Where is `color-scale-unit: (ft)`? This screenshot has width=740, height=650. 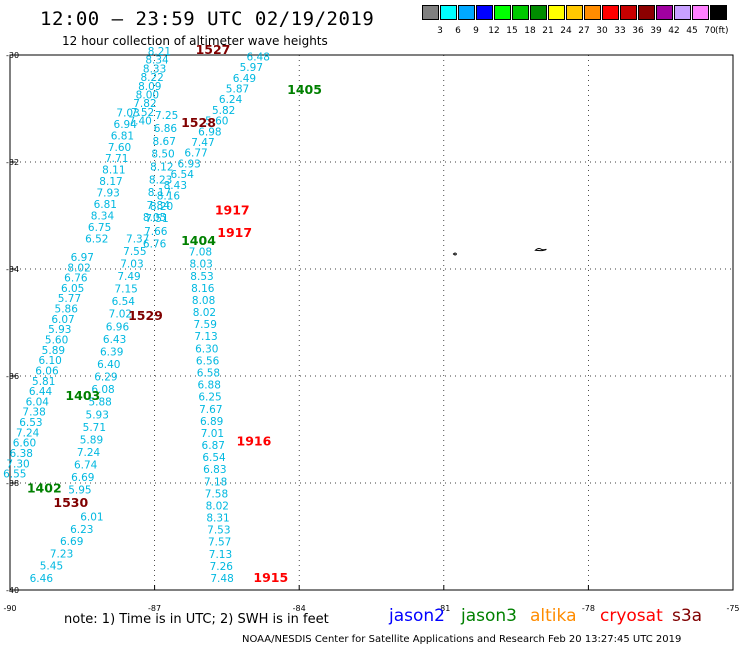
color-scale-unit: (ft) is located at coordinates (722, 31).